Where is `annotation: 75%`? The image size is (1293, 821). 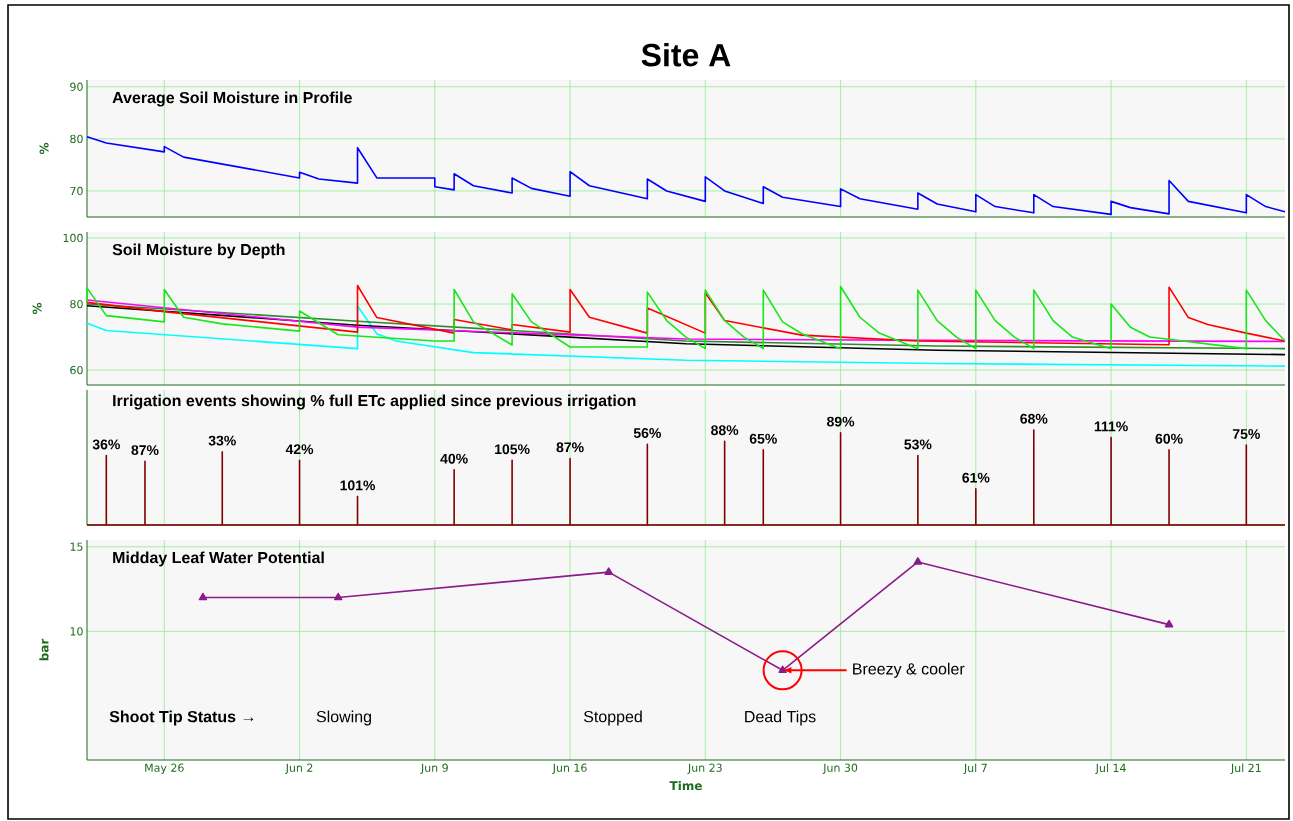 annotation: 75% is located at coordinates (1246, 434).